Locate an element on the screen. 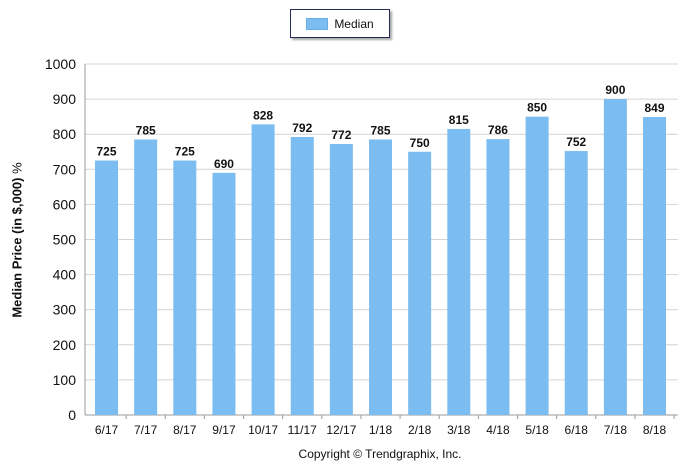 The width and height of the screenshot is (699, 469). x-tick-label: 8/18 is located at coordinates (655, 430).